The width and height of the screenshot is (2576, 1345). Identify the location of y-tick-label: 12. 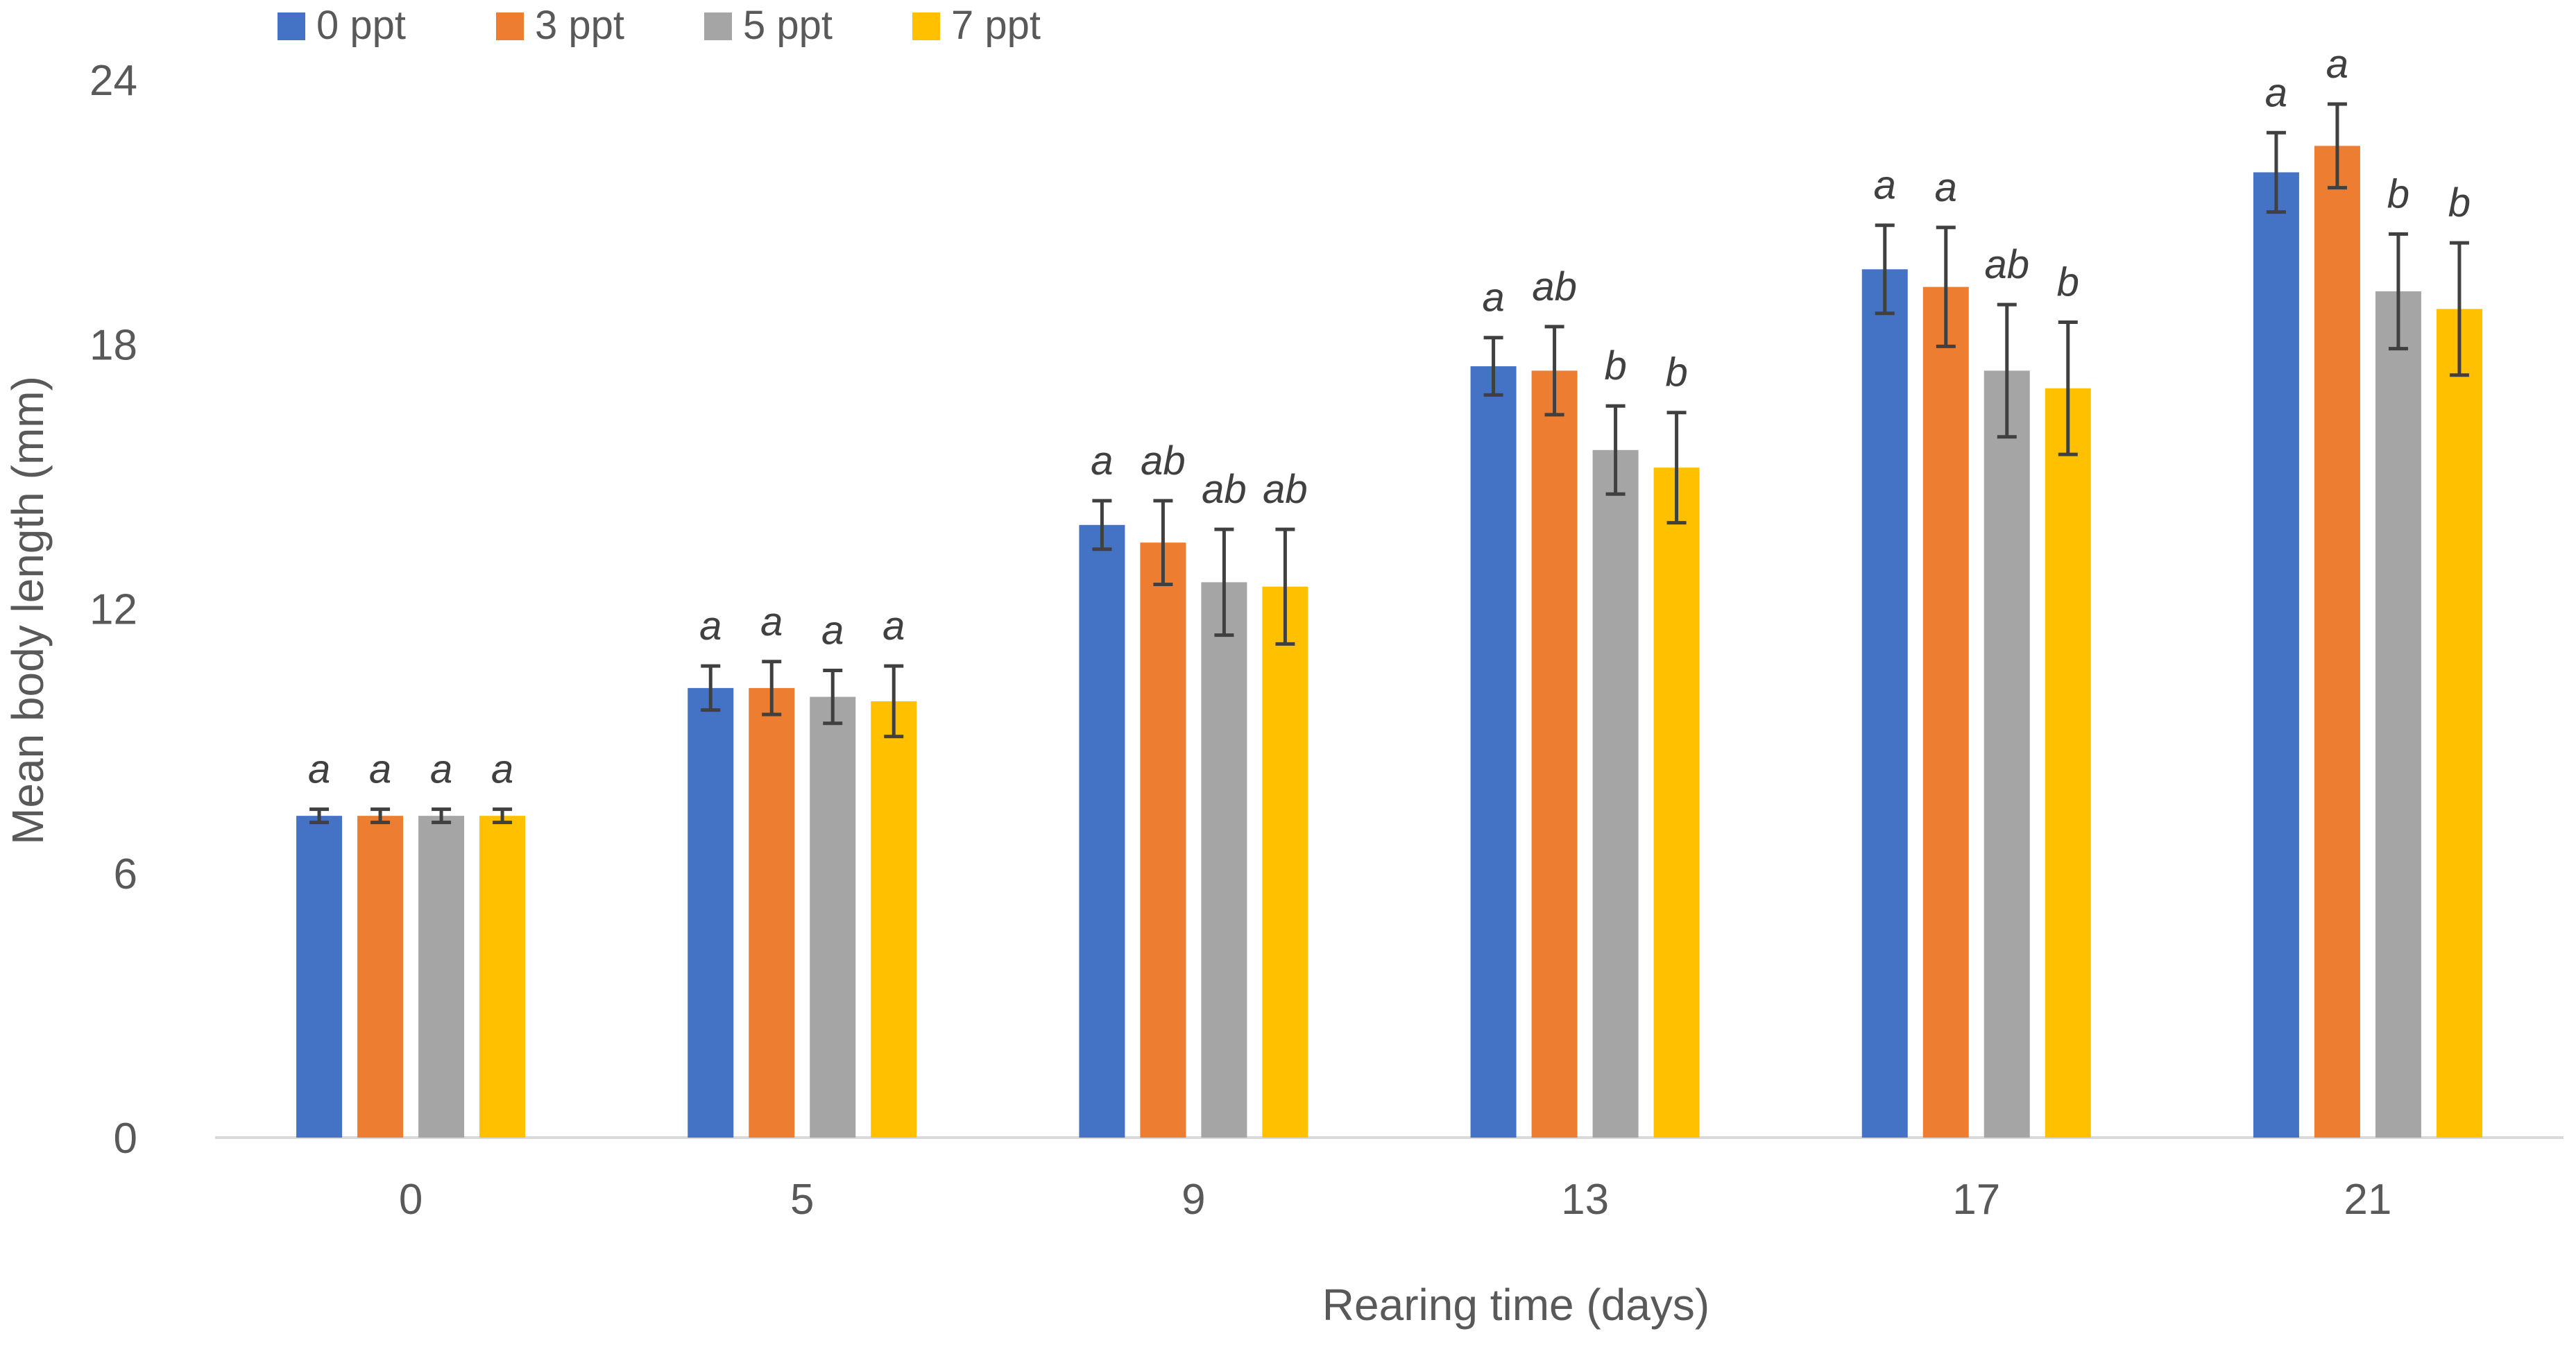
(113, 610).